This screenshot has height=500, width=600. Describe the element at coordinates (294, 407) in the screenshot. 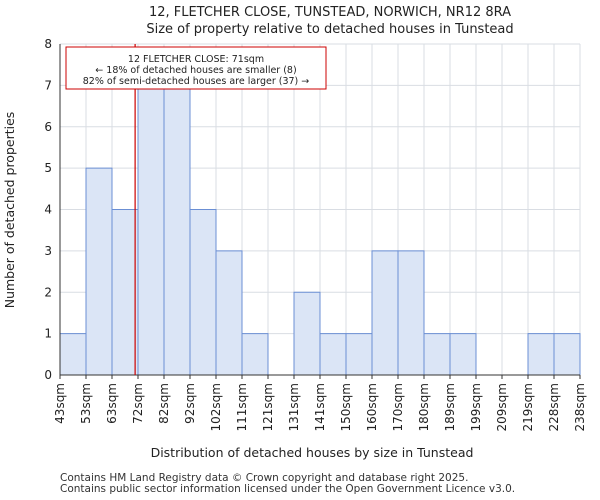

I see `x-tick-label: 131sqm` at that location.